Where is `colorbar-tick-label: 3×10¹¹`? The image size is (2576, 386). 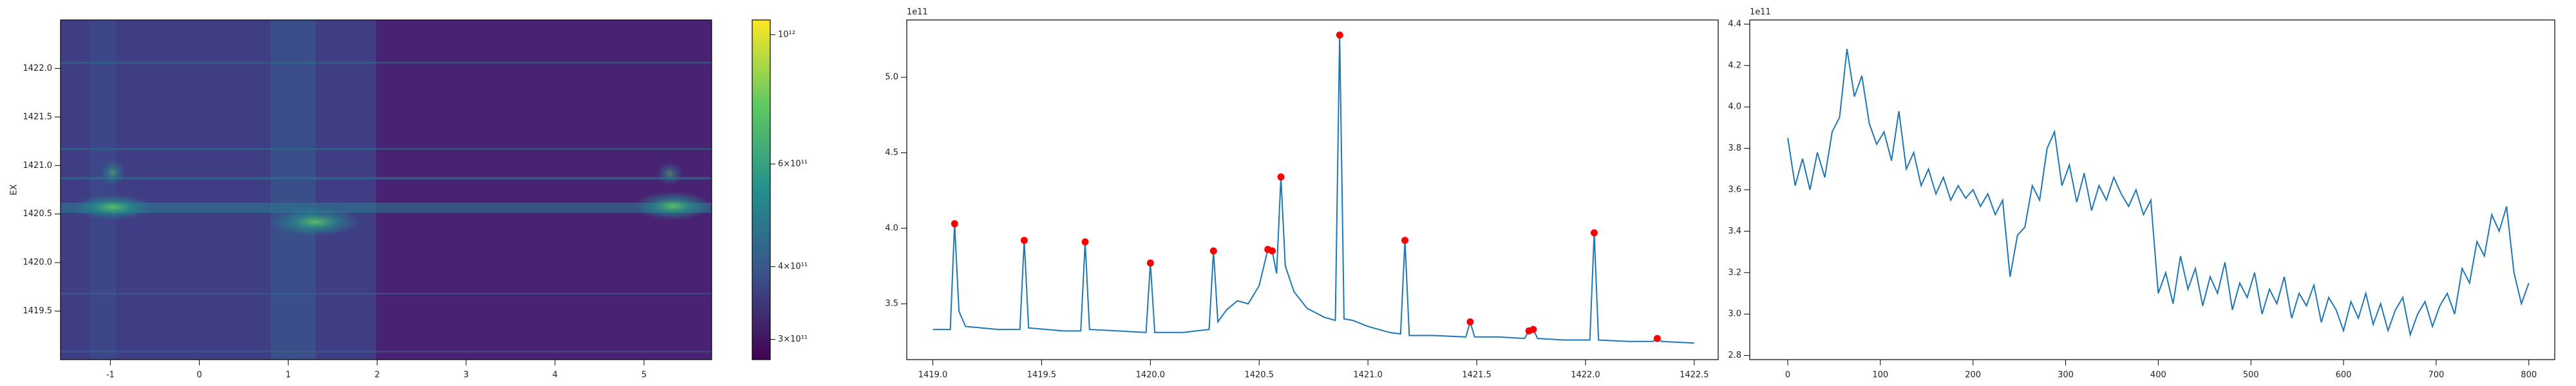 colorbar-tick-label: 3×10¹¹ is located at coordinates (793, 339).